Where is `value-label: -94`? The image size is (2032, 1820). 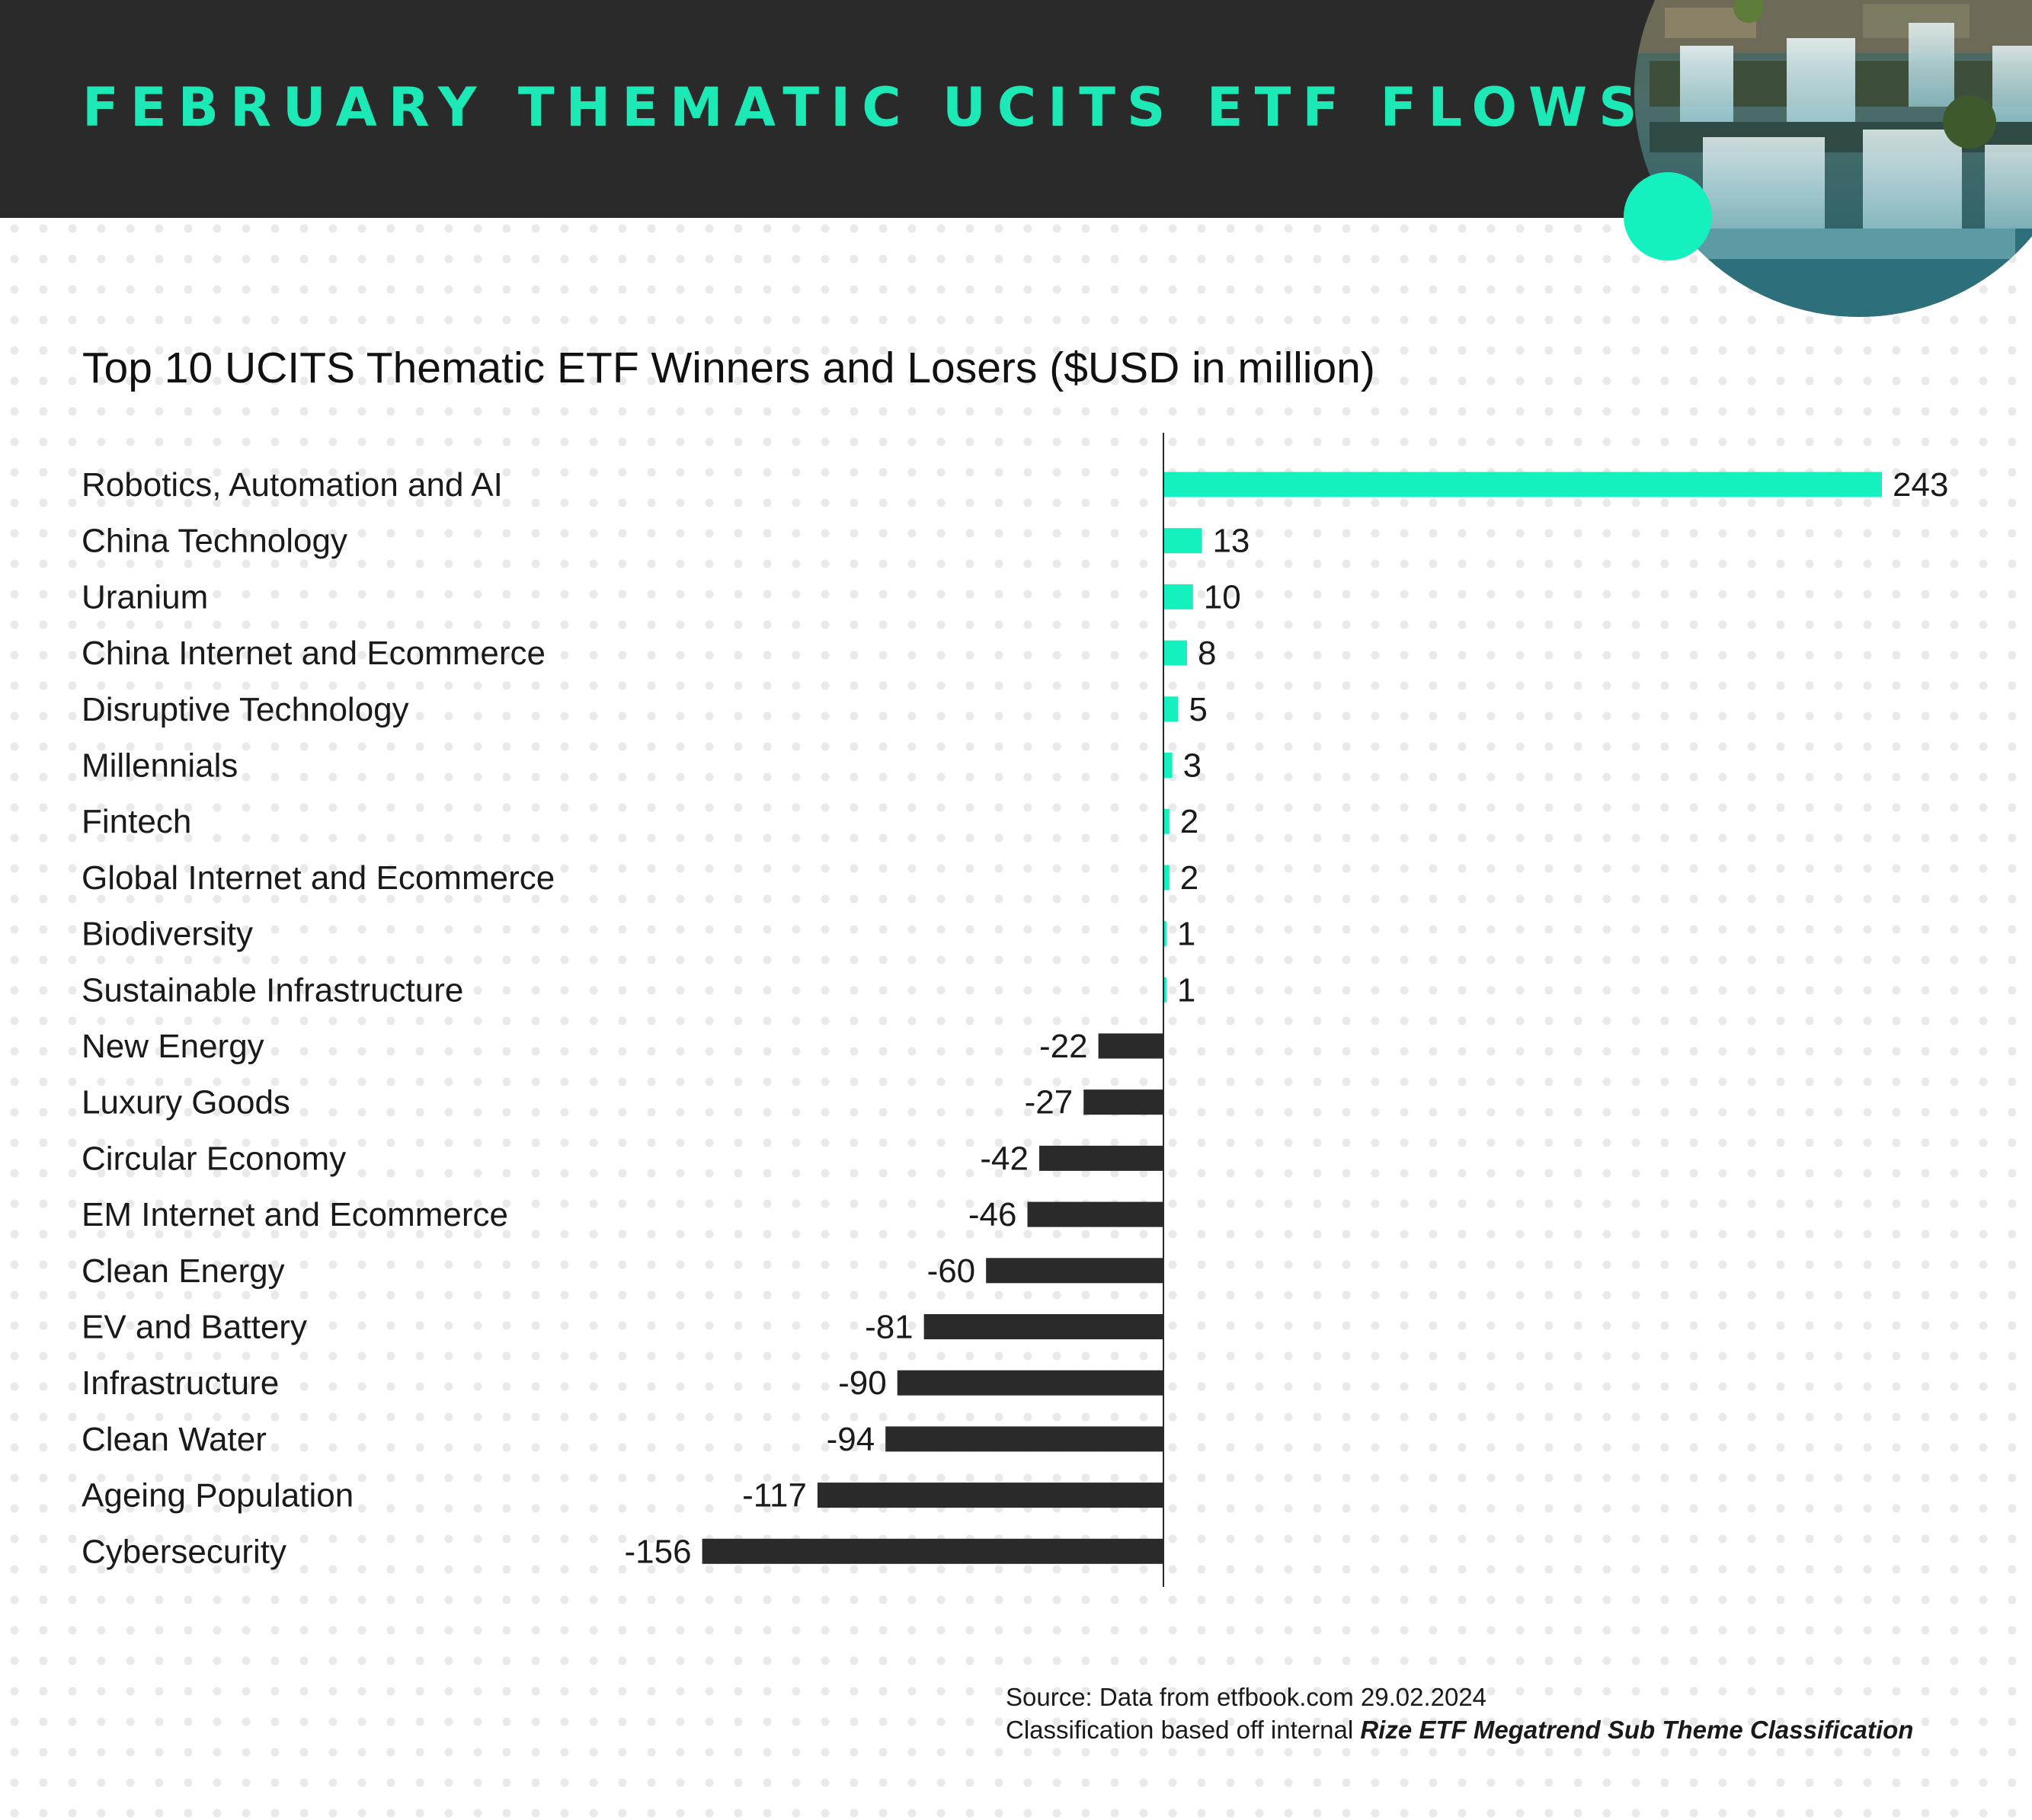 value-label: -94 is located at coordinates (851, 1440).